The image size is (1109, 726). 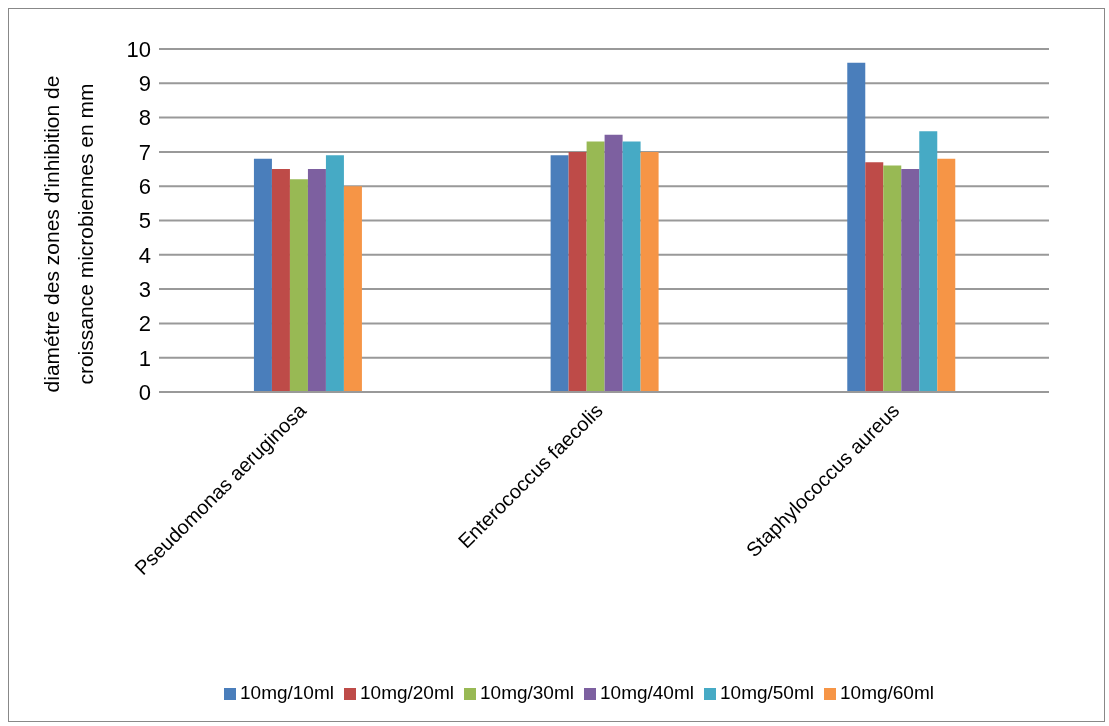 I want to click on y-tick-label: 7, so click(x=144, y=152).